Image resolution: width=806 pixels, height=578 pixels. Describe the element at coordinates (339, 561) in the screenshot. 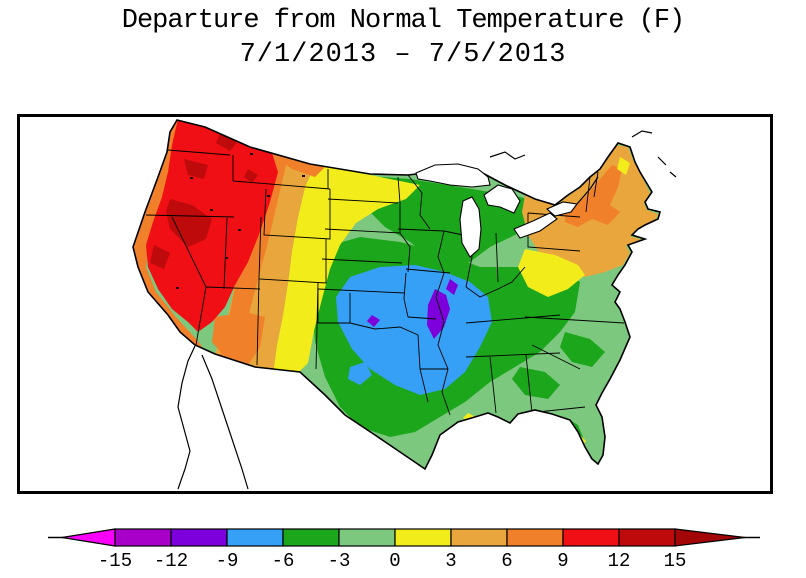

I see `colorbar-tick-4: -3` at that location.